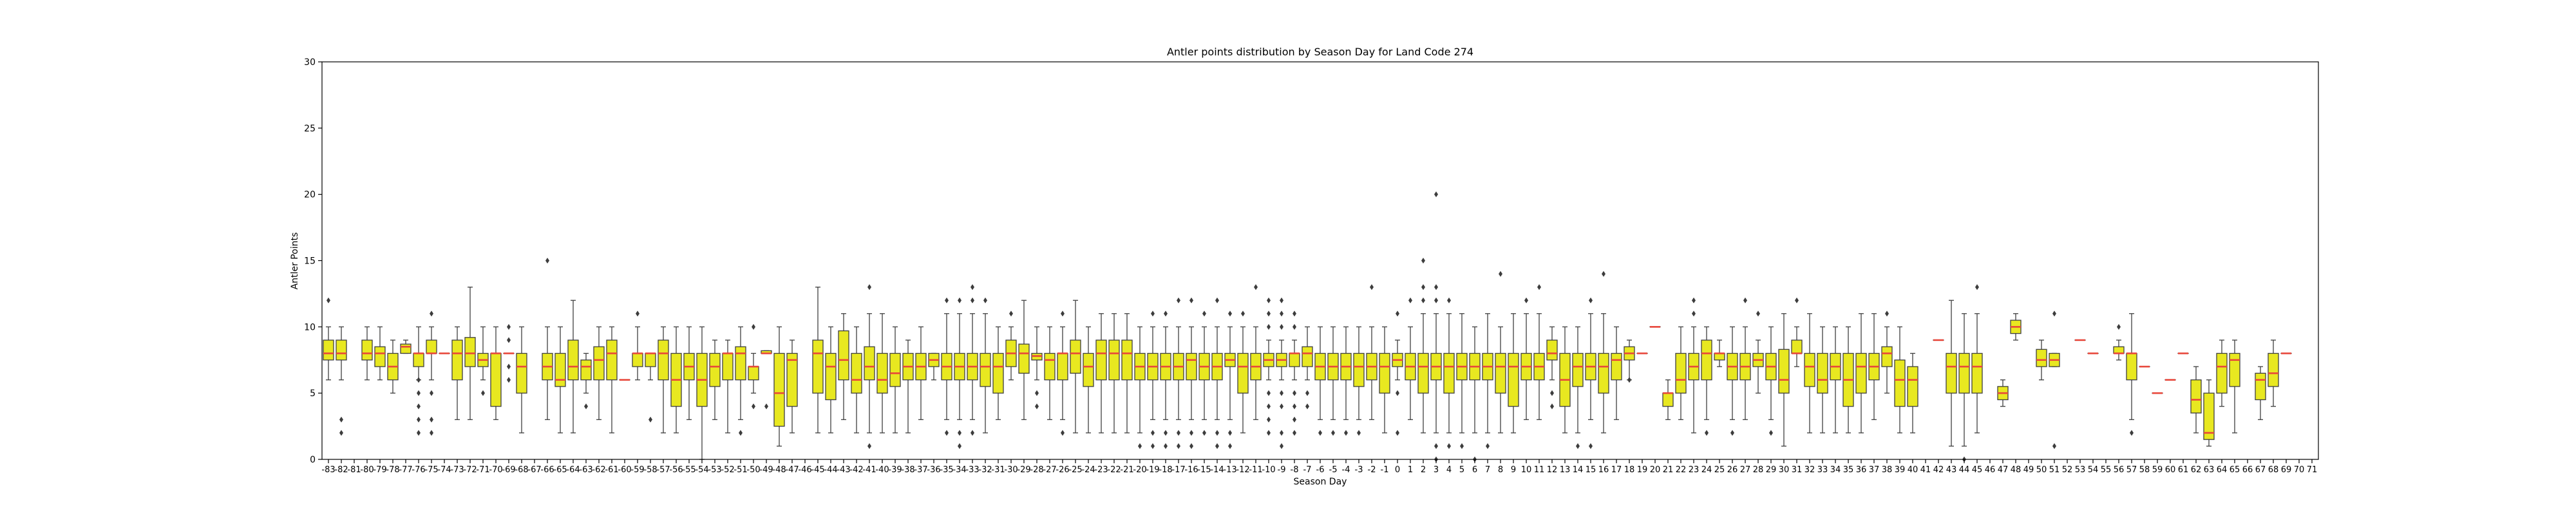  What do you see at coordinates (380, 353) in the screenshot?
I see `box-day--79` at bounding box center [380, 353].